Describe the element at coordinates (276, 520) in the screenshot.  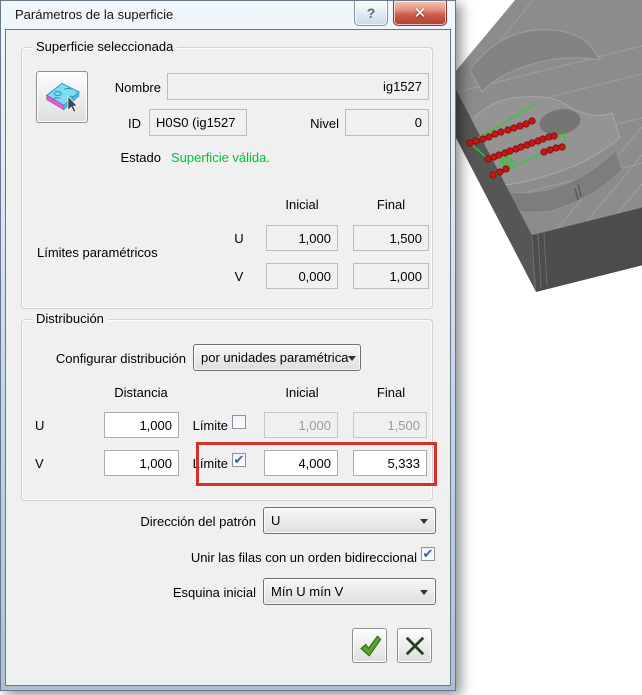
I see `pattern-direction-value: U` at that location.